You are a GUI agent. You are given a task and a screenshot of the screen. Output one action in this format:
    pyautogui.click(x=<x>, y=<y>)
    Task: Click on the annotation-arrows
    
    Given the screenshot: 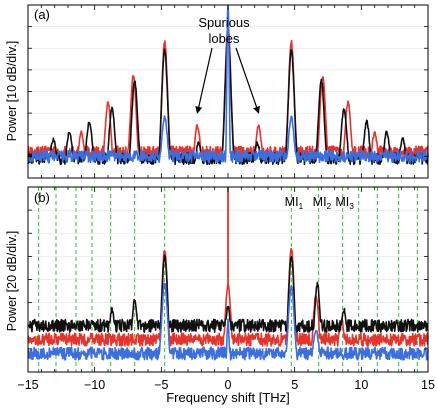 What is the action you would take?
    pyautogui.click(x=227, y=80)
    